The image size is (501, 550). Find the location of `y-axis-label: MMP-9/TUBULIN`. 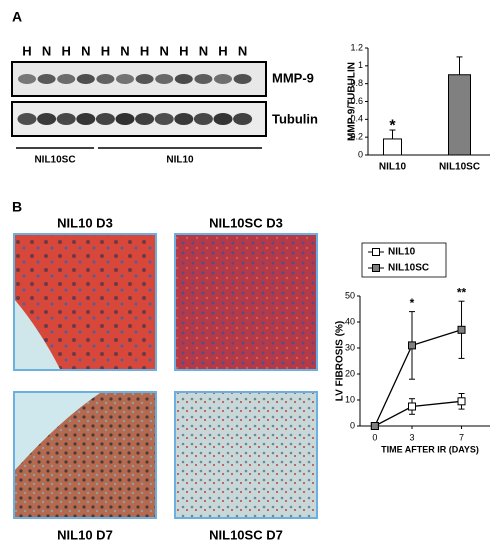

y-axis-label: MMP-9/TUBULIN is located at coordinates (352, 101).